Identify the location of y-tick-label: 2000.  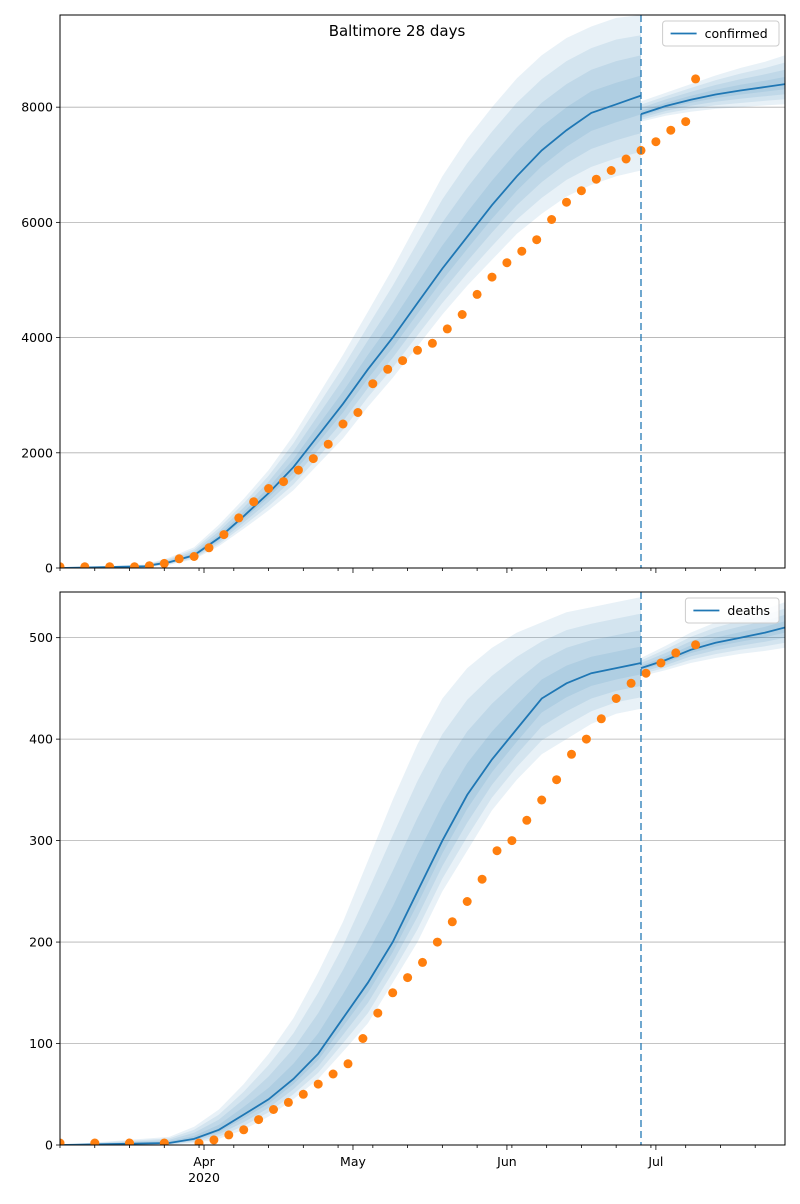
(37, 452).